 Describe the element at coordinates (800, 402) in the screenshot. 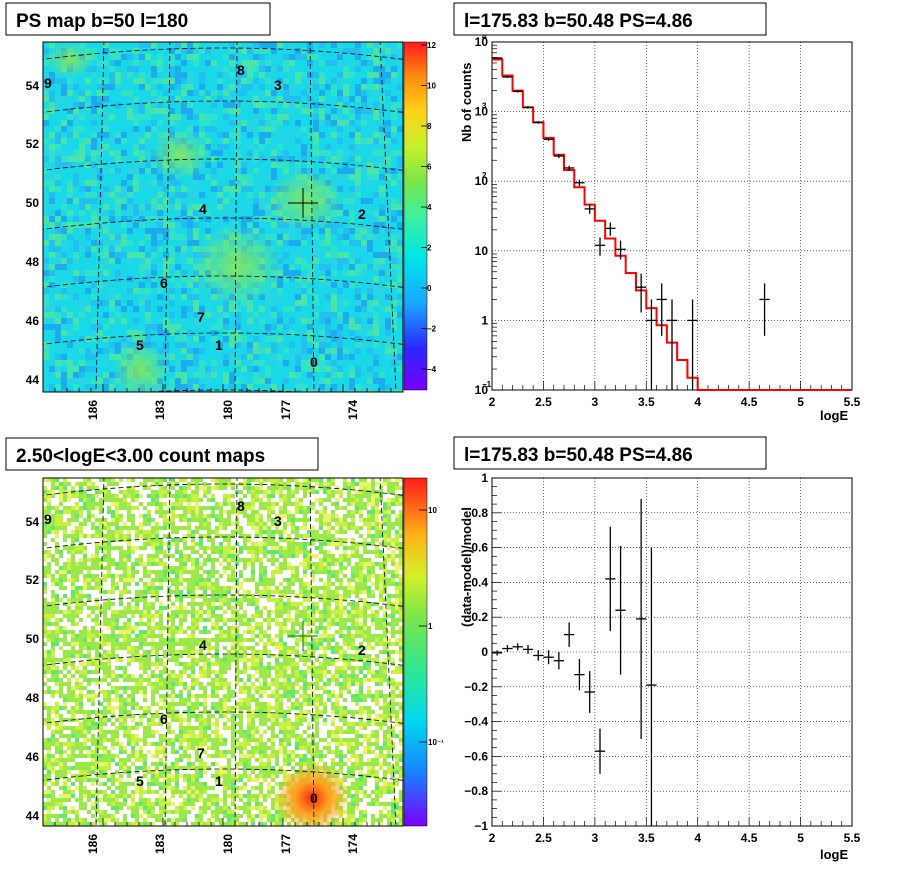

I see `spectrum-x-tick-label: 5` at that location.